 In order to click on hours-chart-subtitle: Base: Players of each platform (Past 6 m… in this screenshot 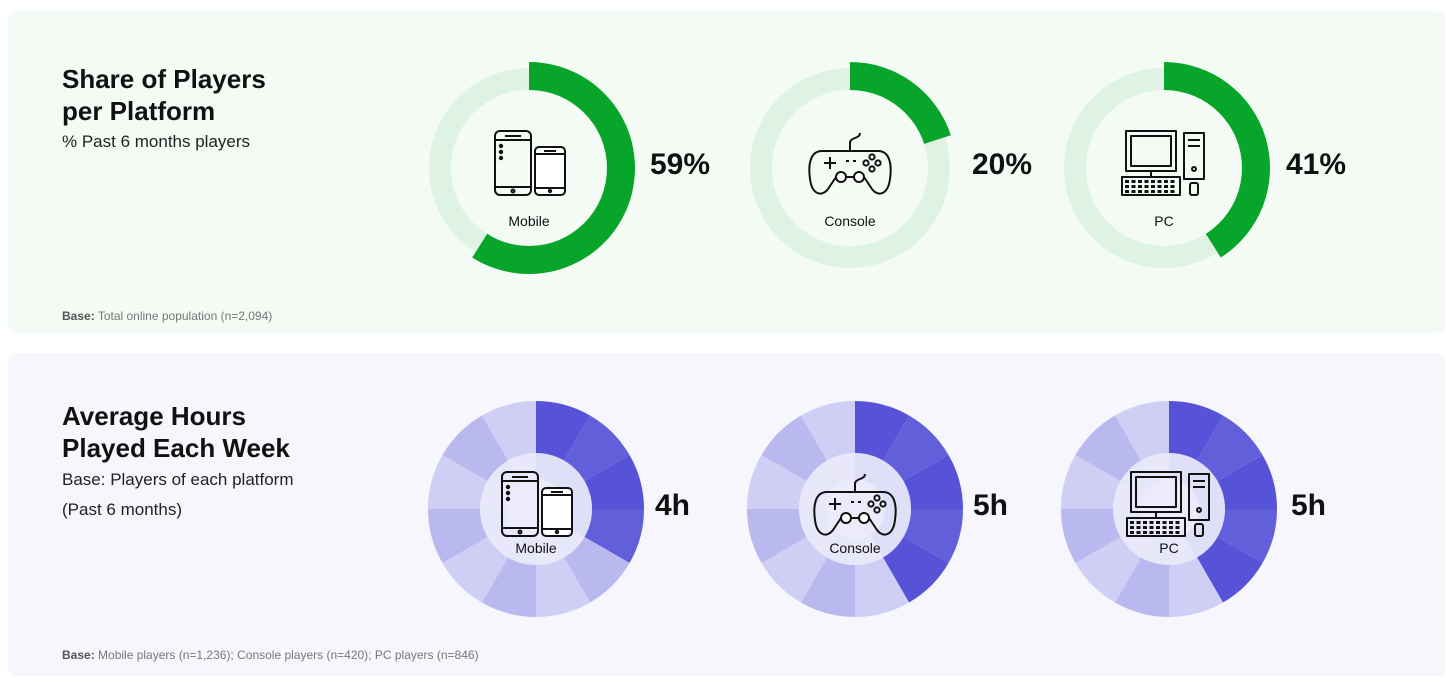, I will do `click(178, 495)`.